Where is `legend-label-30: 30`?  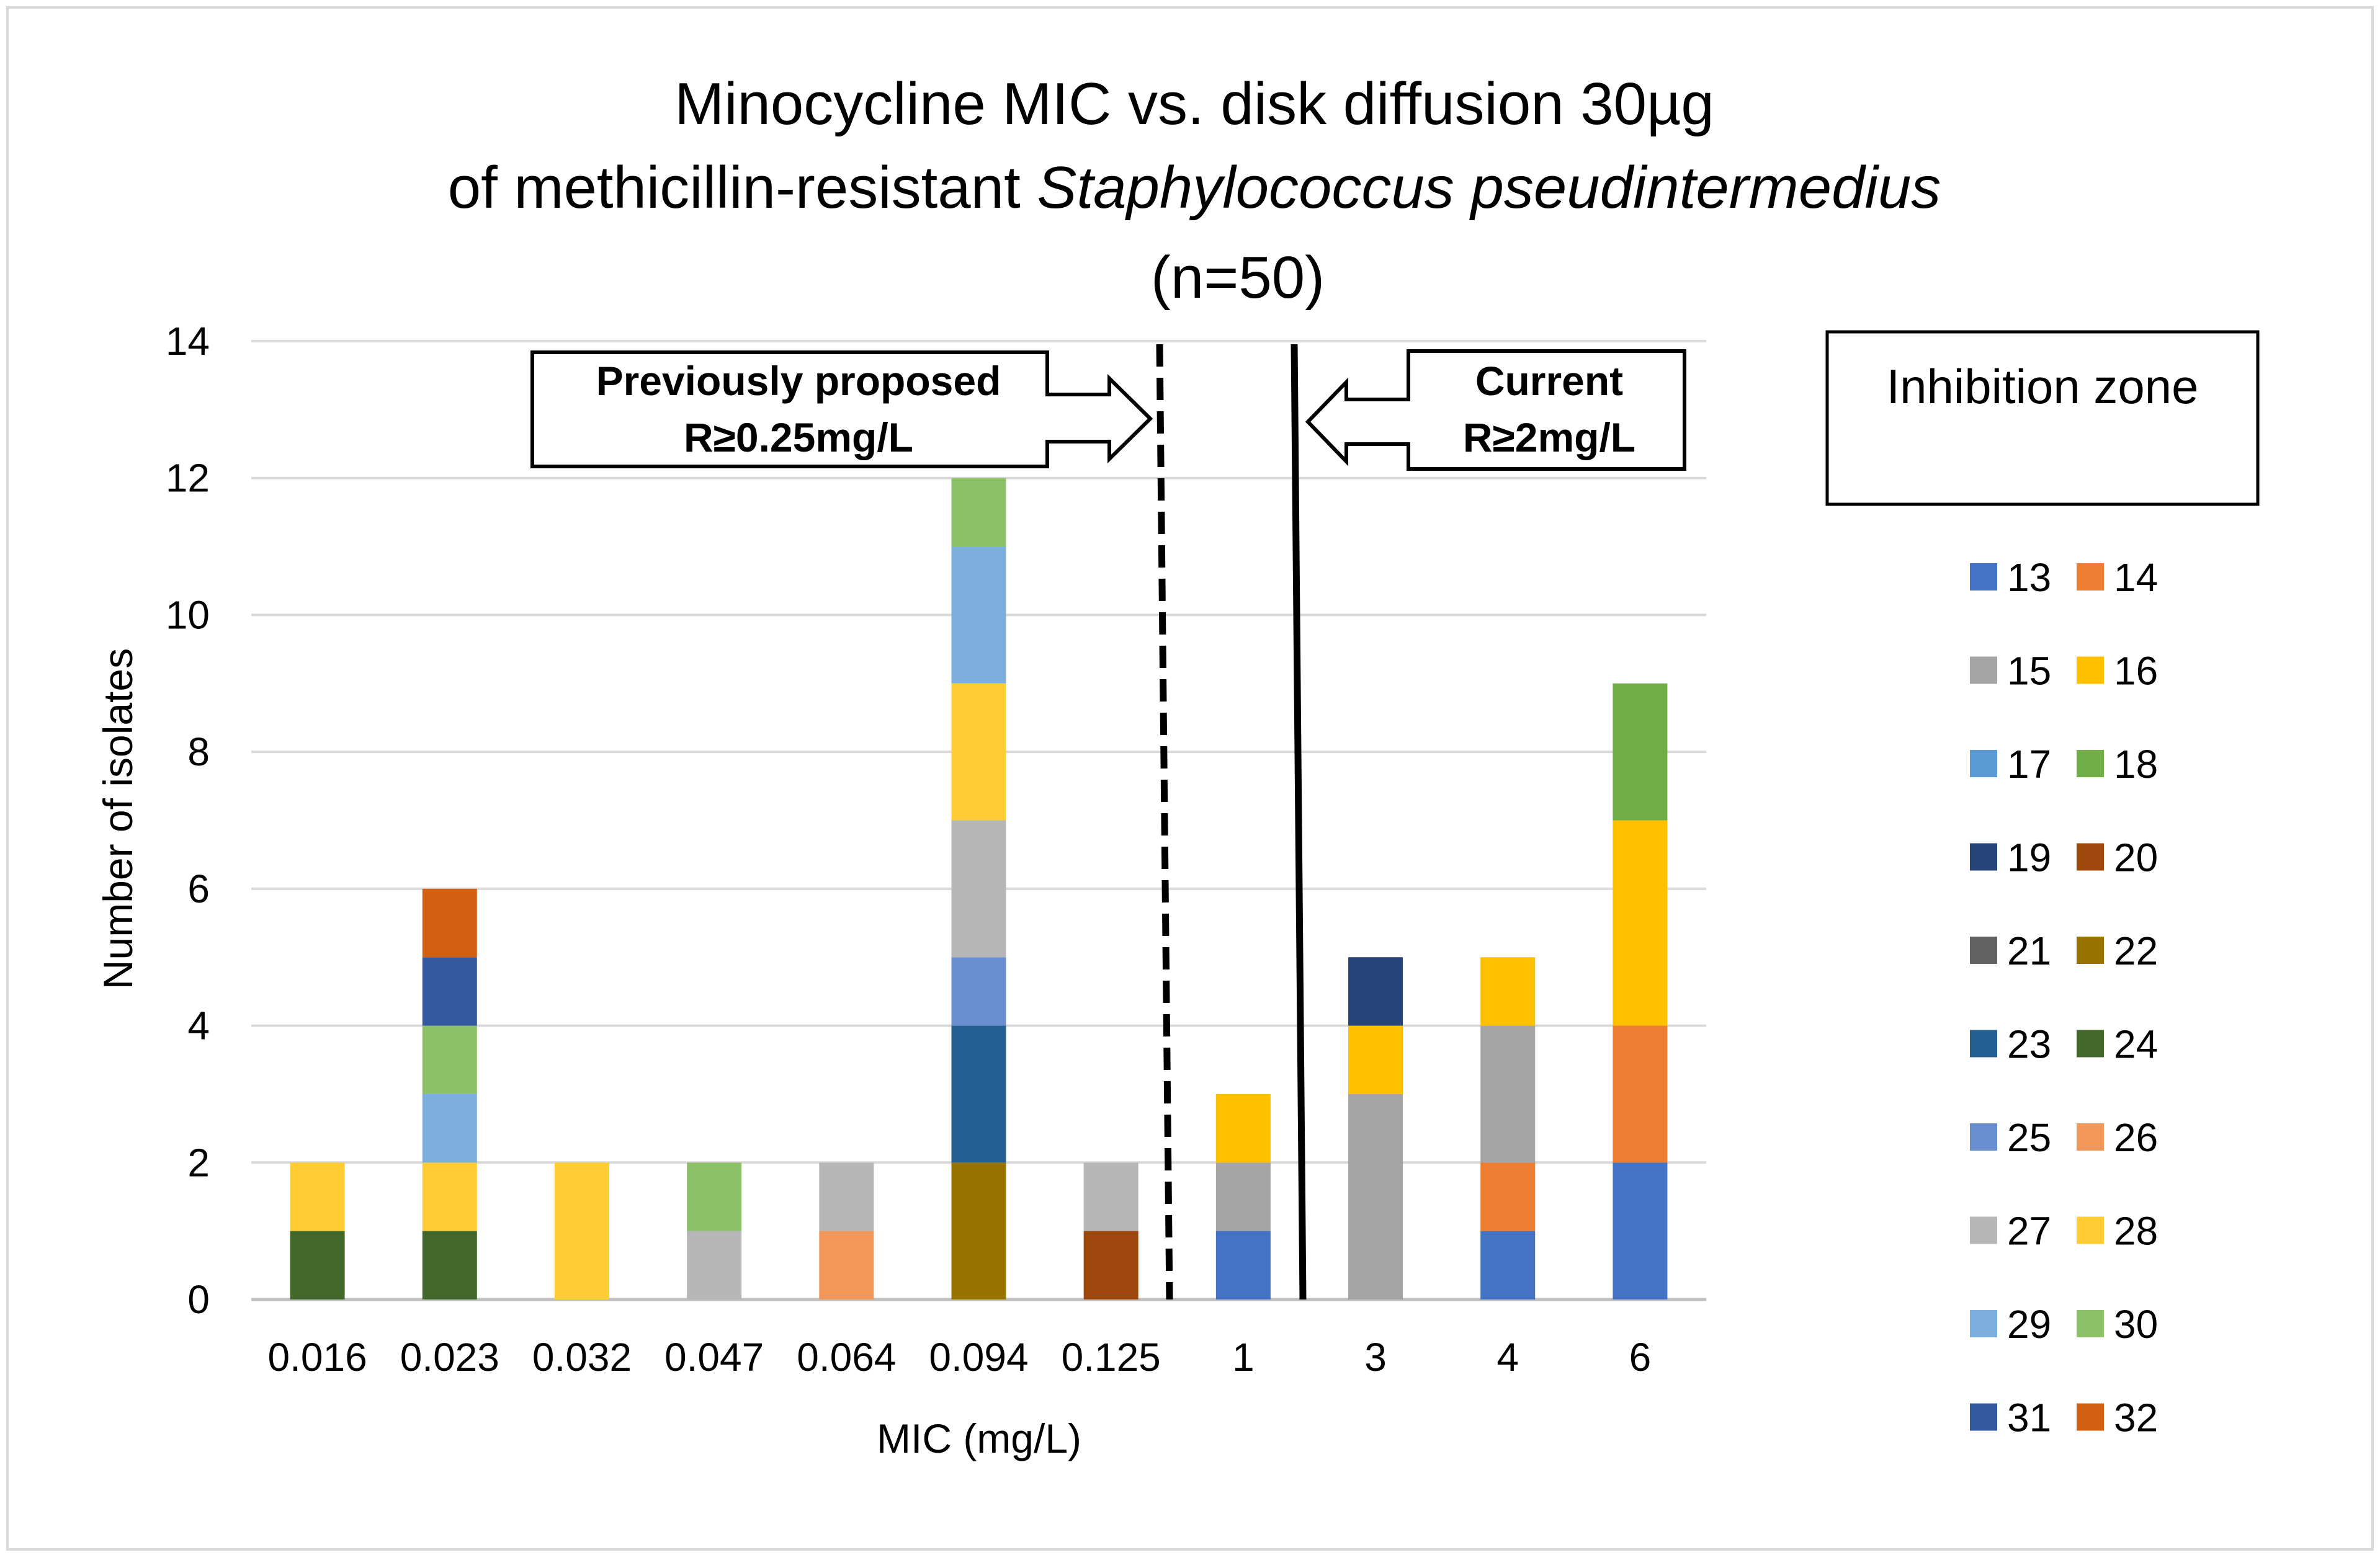
legend-label-30: 30 is located at coordinates (2136, 1325).